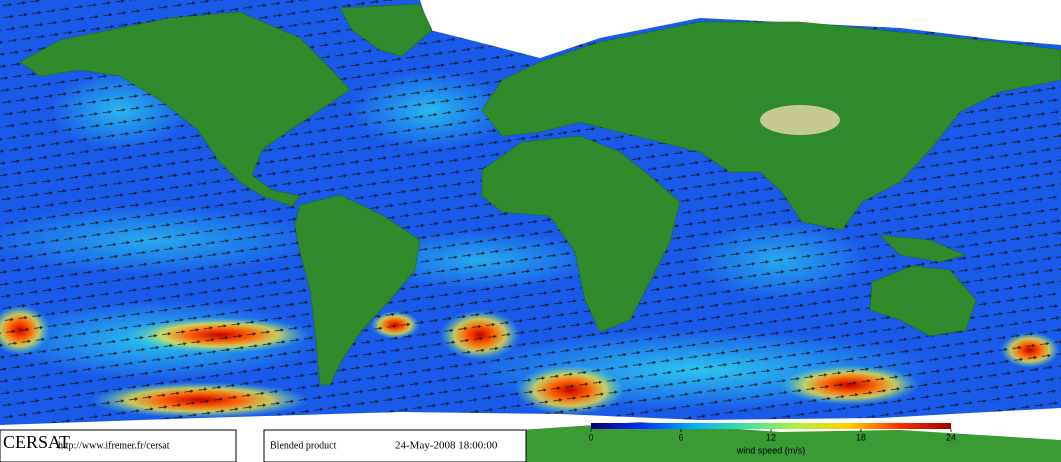 This screenshot has width=1061, height=462. Describe the element at coordinates (446, 446) in the screenshot. I see `timestamp: 24-May-2008 18:00:00` at that location.